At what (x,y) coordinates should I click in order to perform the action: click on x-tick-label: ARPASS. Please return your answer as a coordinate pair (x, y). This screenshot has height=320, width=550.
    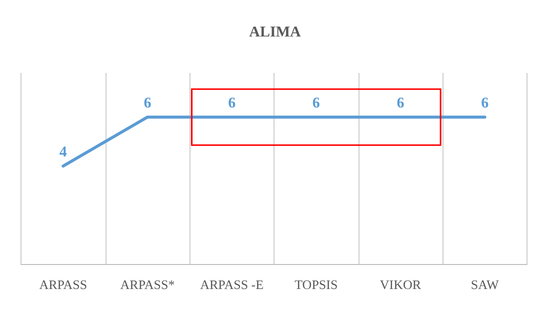
    Looking at the image, I should click on (63, 284).